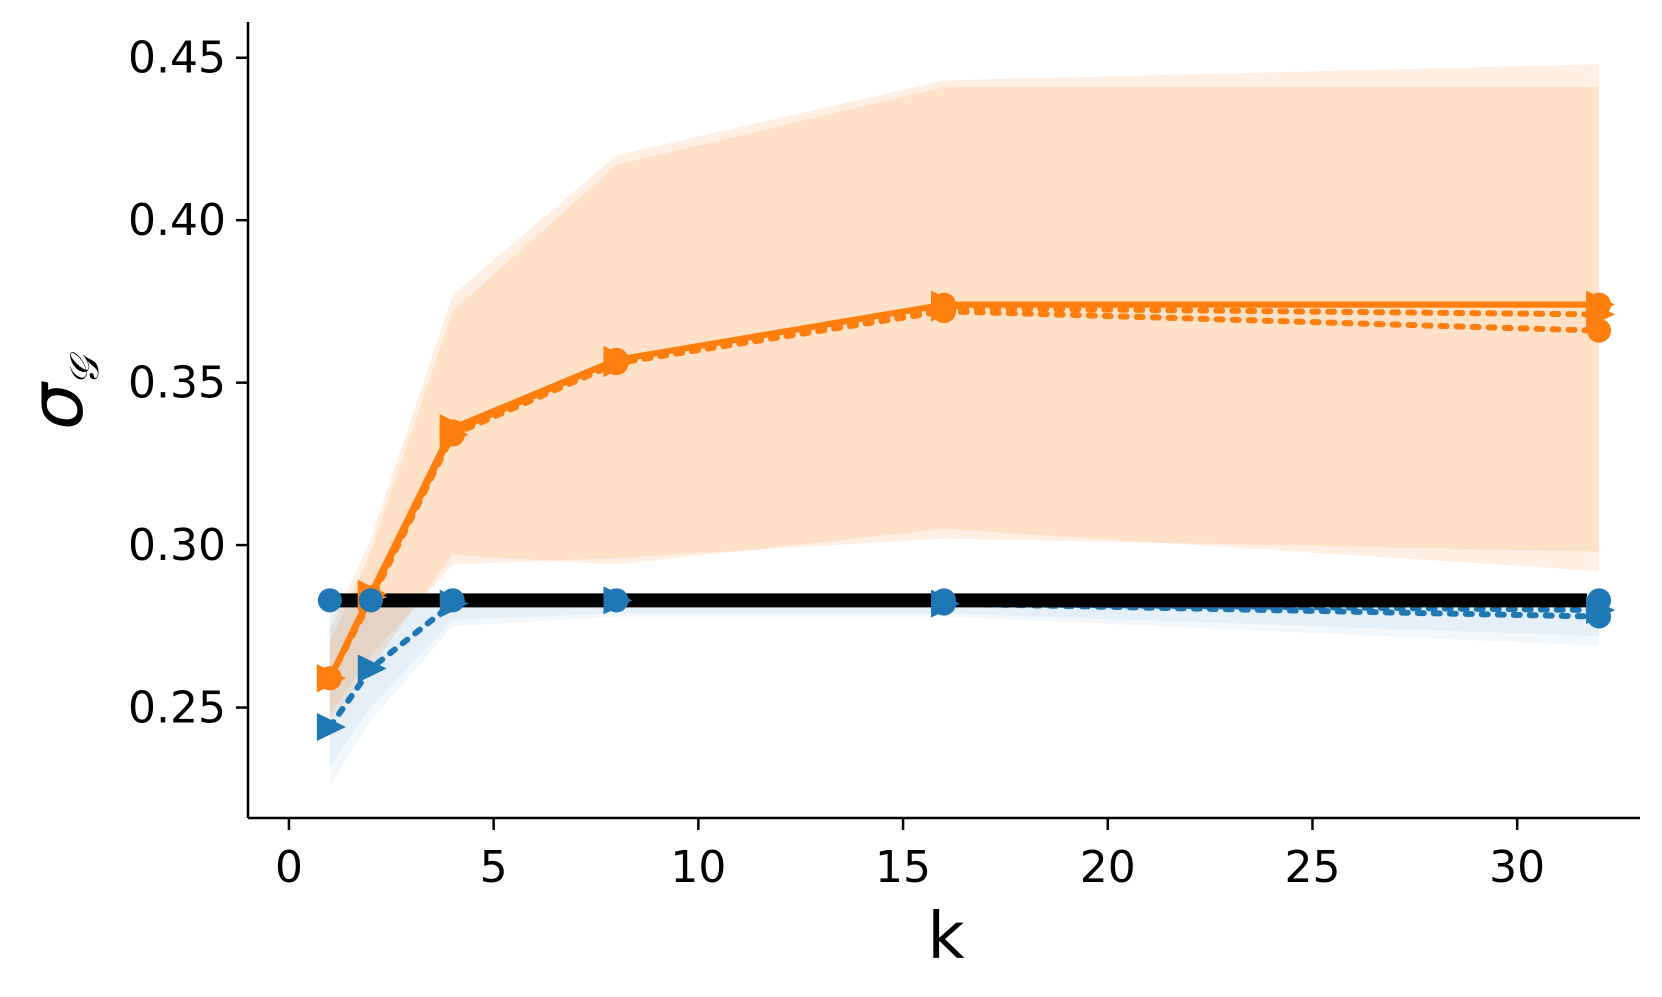  Describe the element at coordinates (177, 58) in the screenshot. I see `y-tick-label: 0.45` at that location.